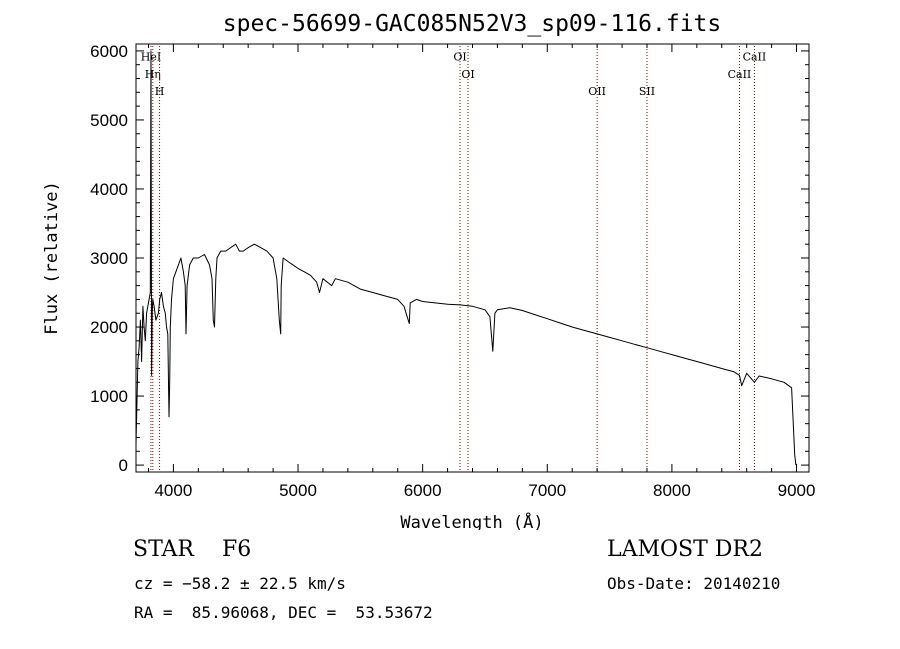 This screenshot has height=649, width=900. What do you see at coordinates (694, 583) in the screenshot?
I see `obs-date-label: Obs-Date: 20140210` at bounding box center [694, 583].